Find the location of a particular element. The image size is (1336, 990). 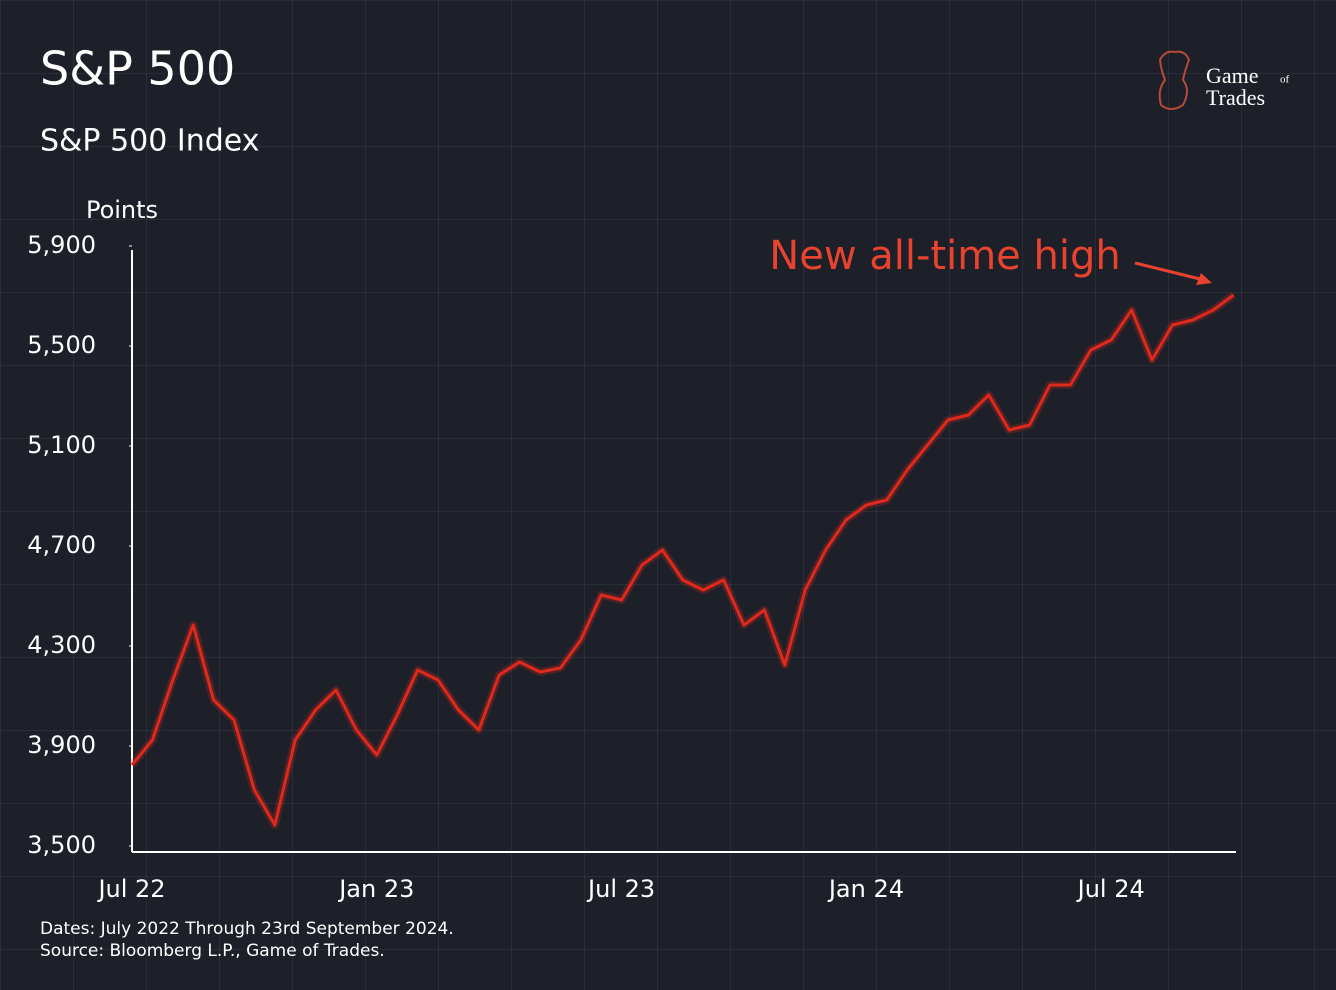

y-tick-label: 5,900 is located at coordinates (61, 245).